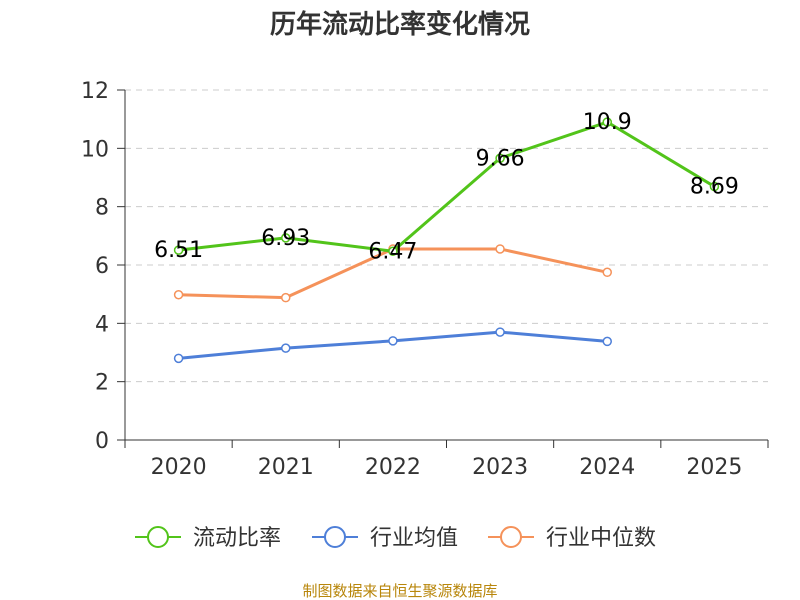 The height and width of the screenshot is (600, 800). What do you see at coordinates (95, 149) in the screenshot?
I see `y-tick-label: 10` at bounding box center [95, 149].